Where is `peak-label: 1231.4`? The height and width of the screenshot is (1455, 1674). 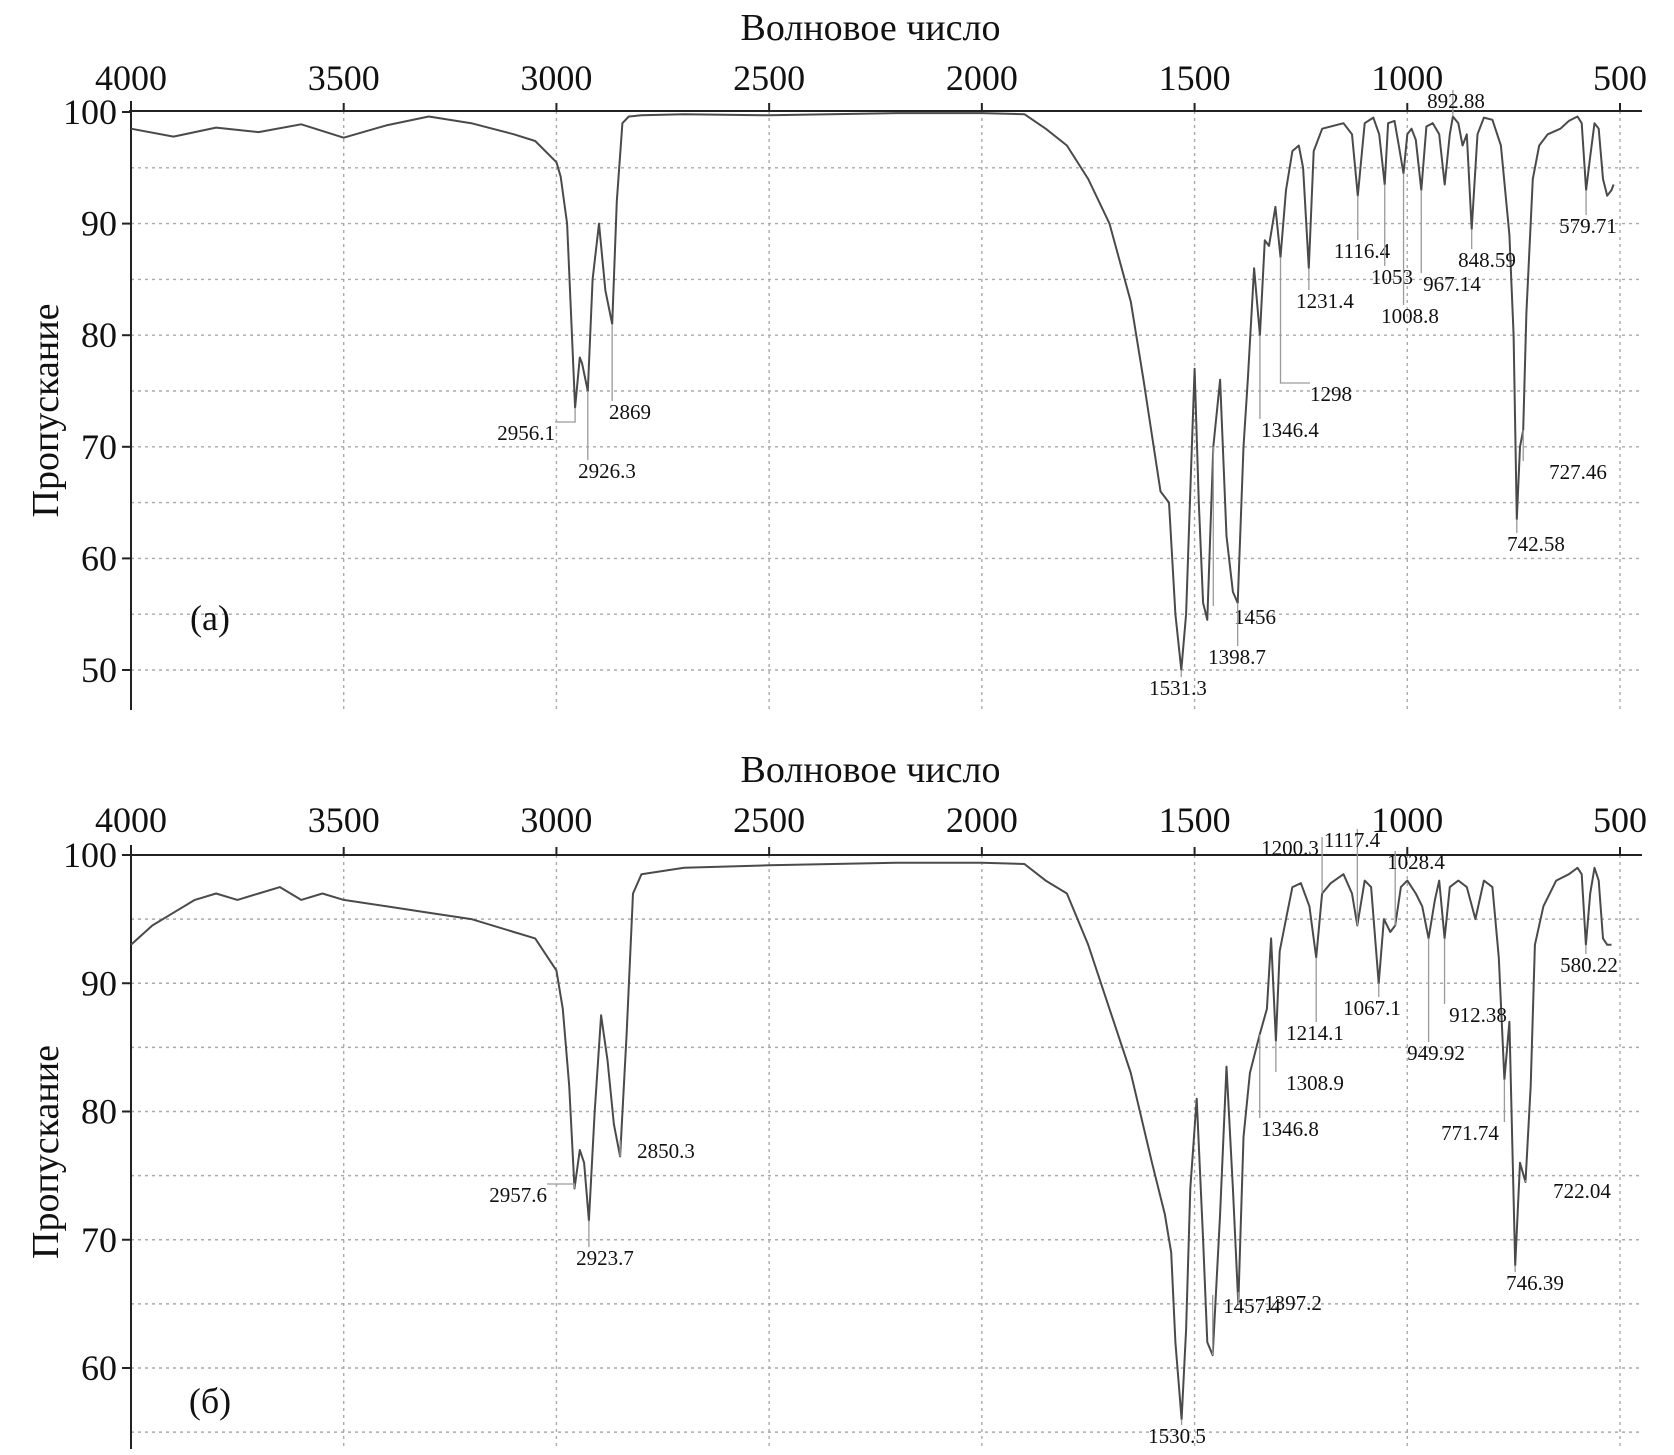 peak-label: 1231.4 is located at coordinates (1325, 301).